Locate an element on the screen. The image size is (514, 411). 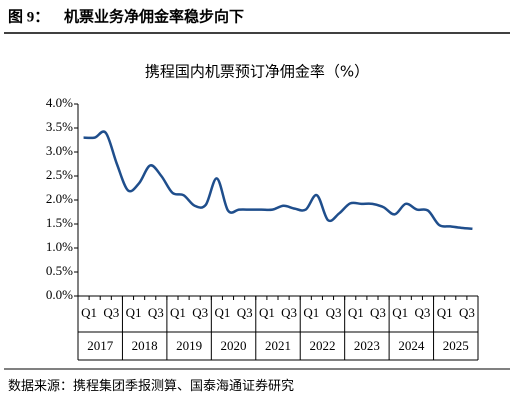
year-label: 2025 is located at coordinates (456, 345).